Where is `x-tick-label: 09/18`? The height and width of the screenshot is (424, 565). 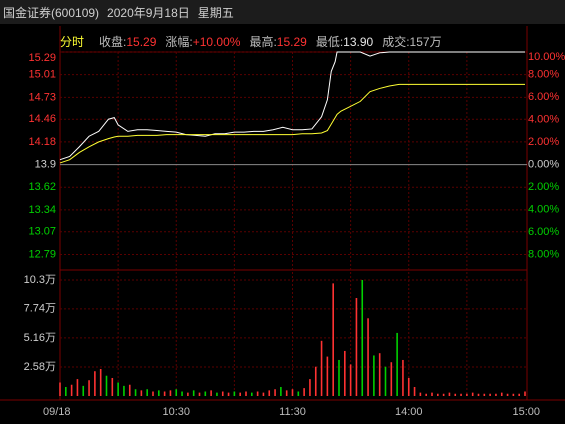 x-tick-label: 09/18 is located at coordinates (57, 412).